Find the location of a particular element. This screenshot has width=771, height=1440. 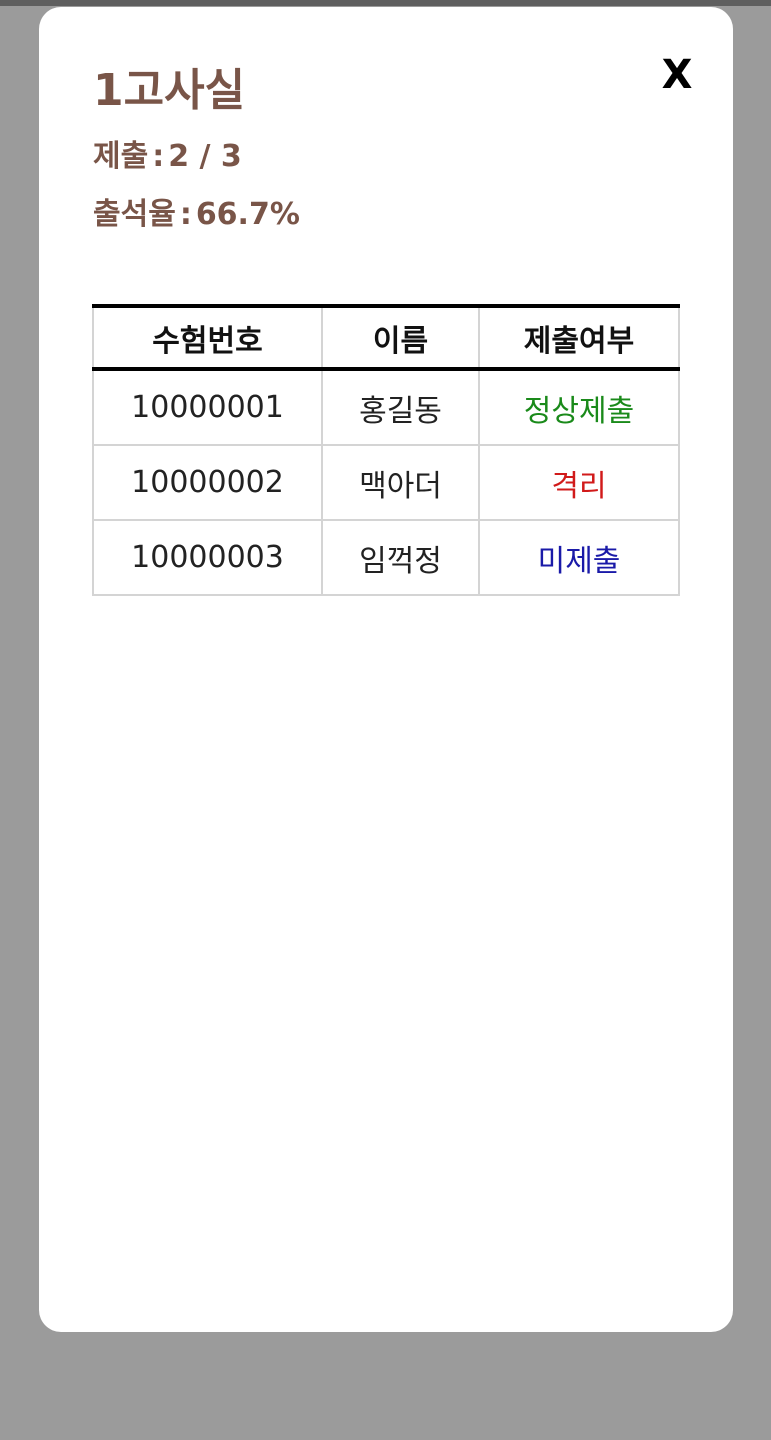

table-header-row: 수험번호 이름 제출여부 is located at coordinates (386, 337).